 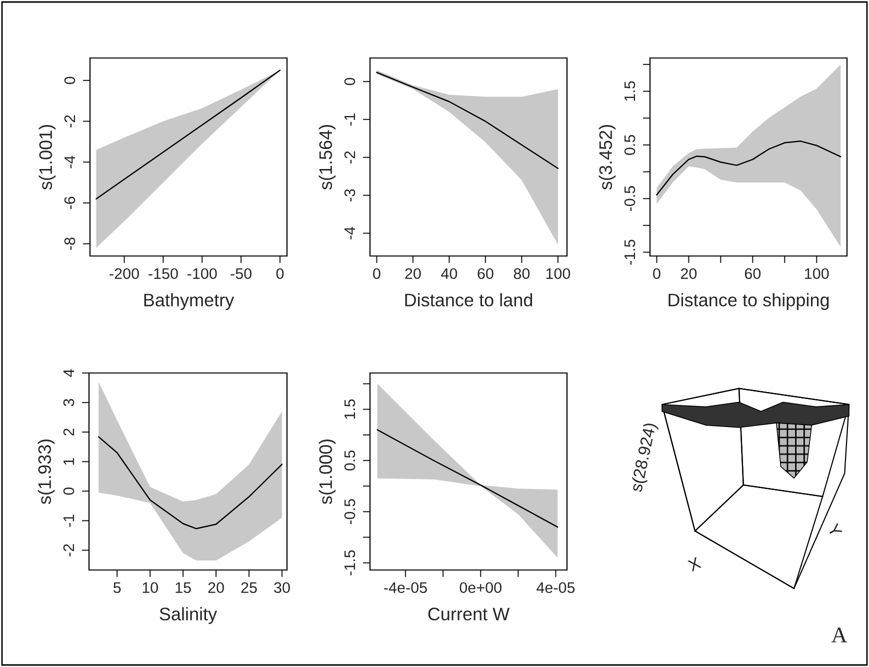 What do you see at coordinates (282, 588) in the screenshot?
I see `x-tick-label: 30` at bounding box center [282, 588].